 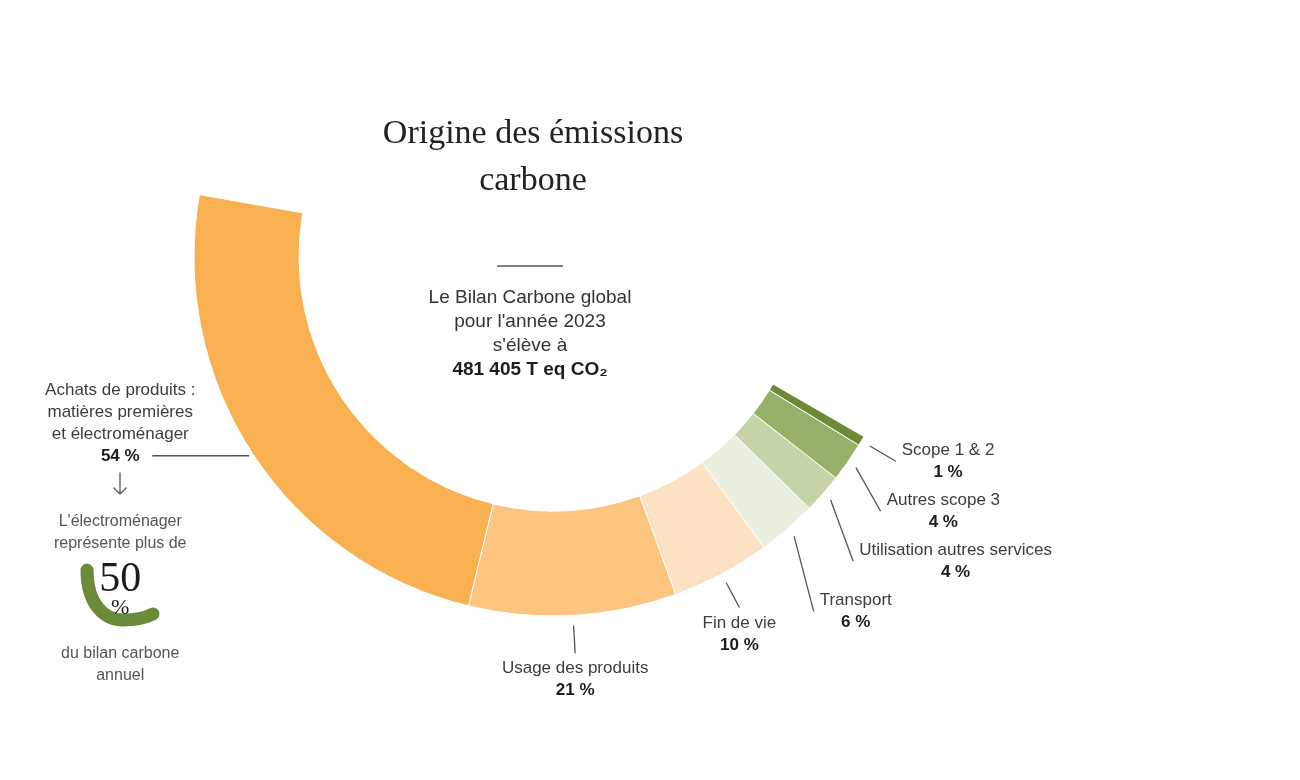 I want to click on slice-label: Autres scope 3, so click(x=943, y=500).